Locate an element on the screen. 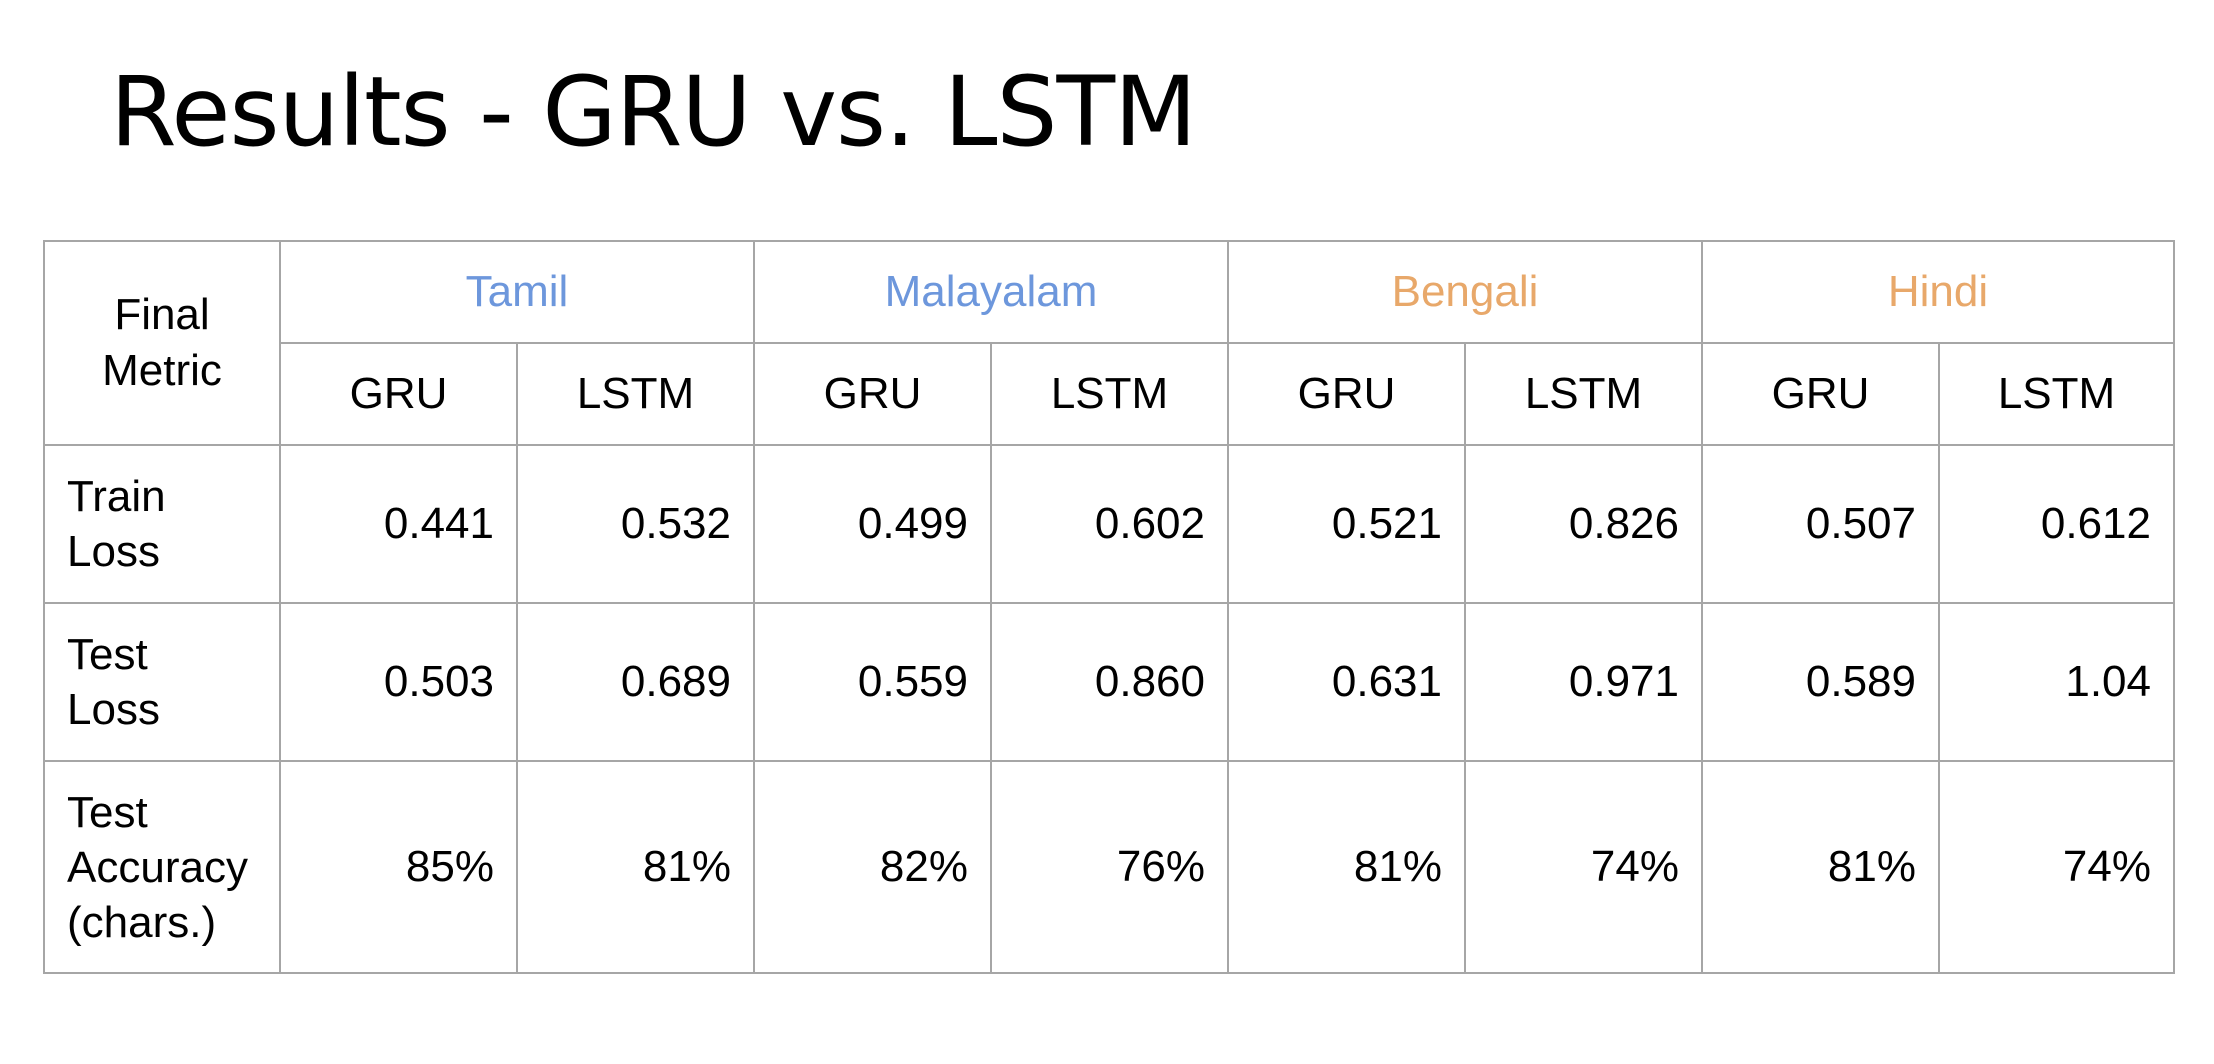  value-cell: 0.631 is located at coordinates (1346, 682).